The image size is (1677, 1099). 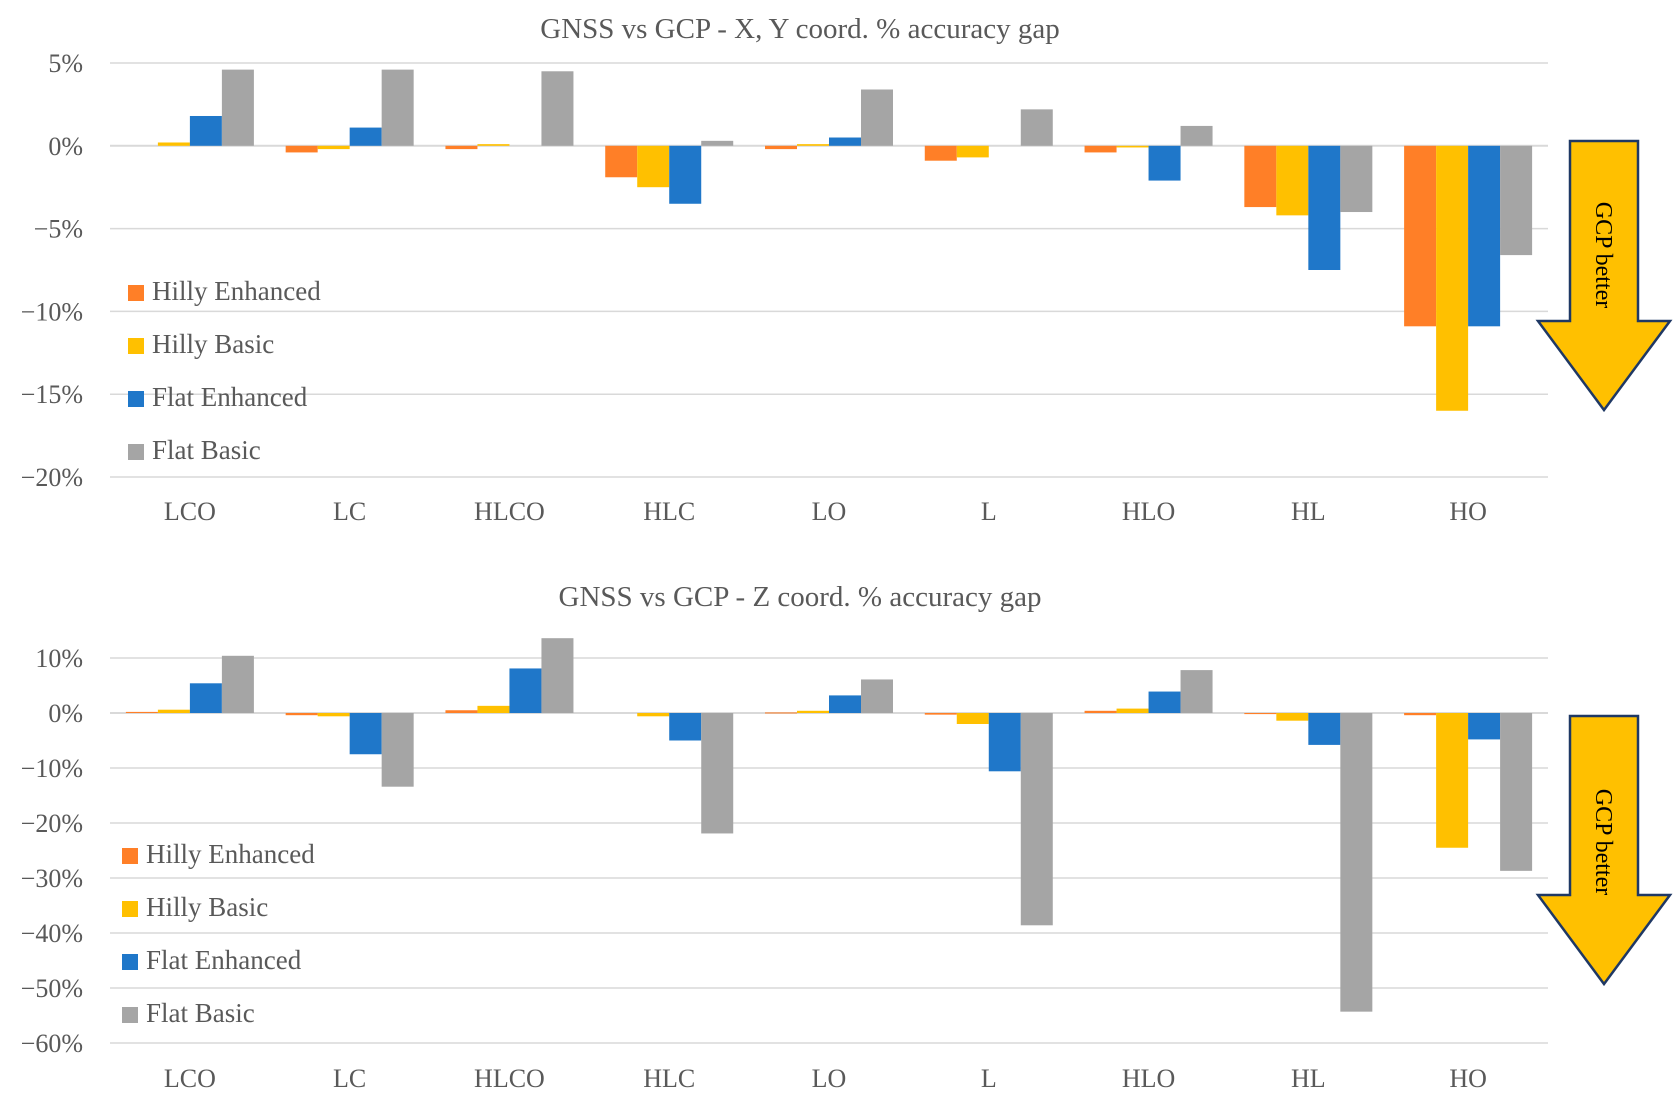 What do you see at coordinates (200, 1013) in the screenshot?
I see `chart-z-legend-label: Flat Basic` at bounding box center [200, 1013].